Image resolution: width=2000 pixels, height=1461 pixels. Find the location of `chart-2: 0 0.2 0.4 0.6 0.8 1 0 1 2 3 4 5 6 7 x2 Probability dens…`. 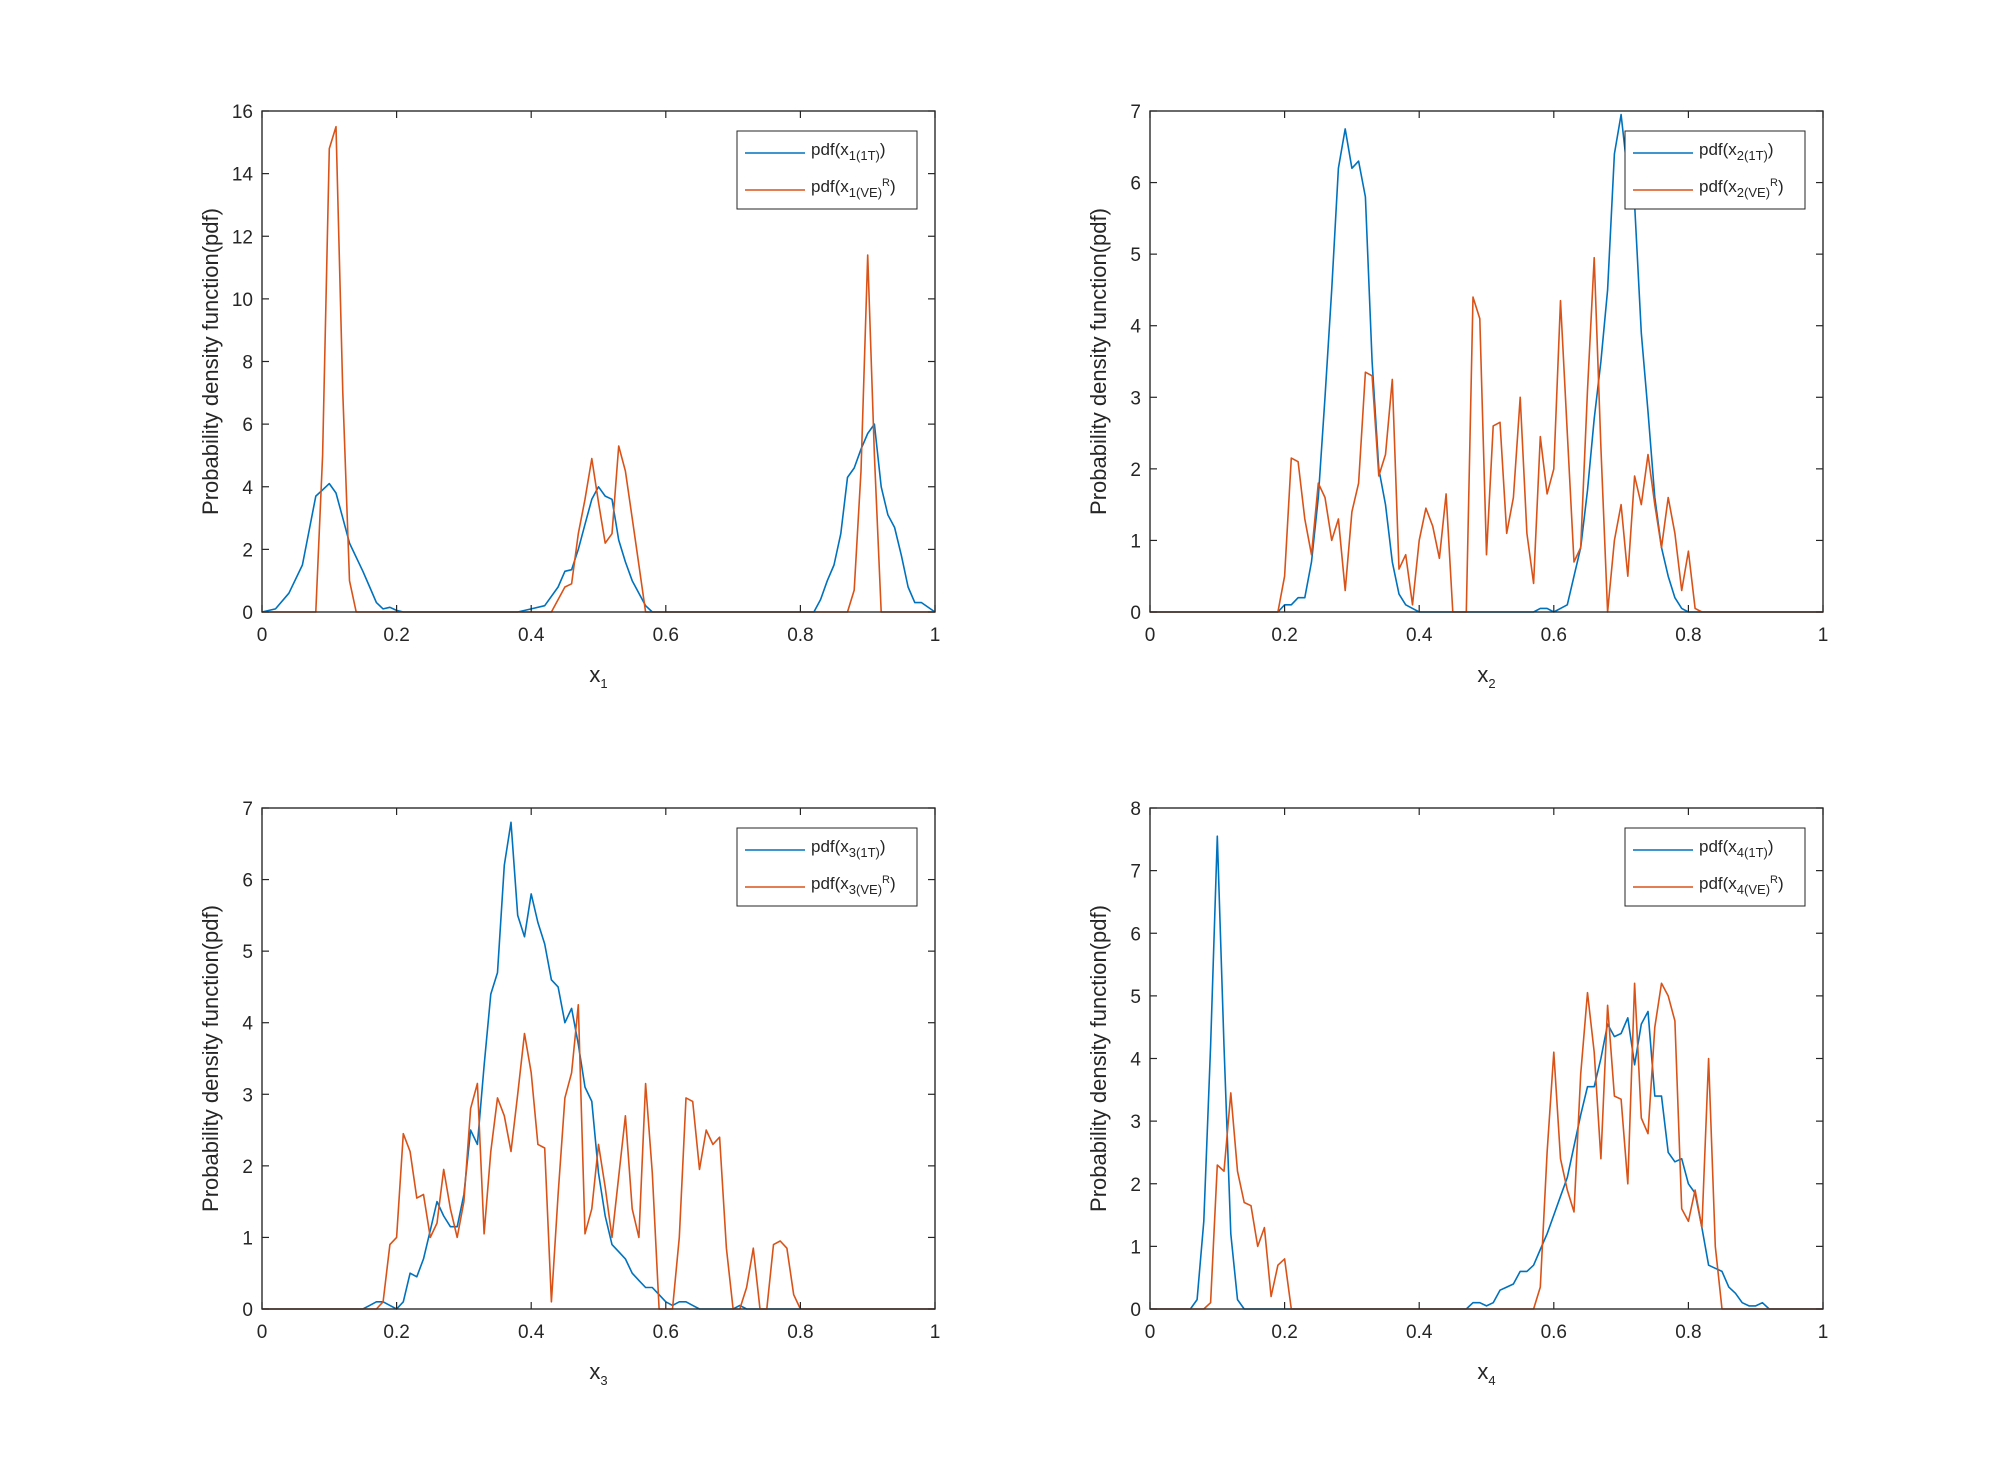

chart-2: 0 0.2 0.4 0.6 0.8 1 0 1 2 3 4 5 6 7 x2 Probability dens… is located at coordinates (1457, 396).